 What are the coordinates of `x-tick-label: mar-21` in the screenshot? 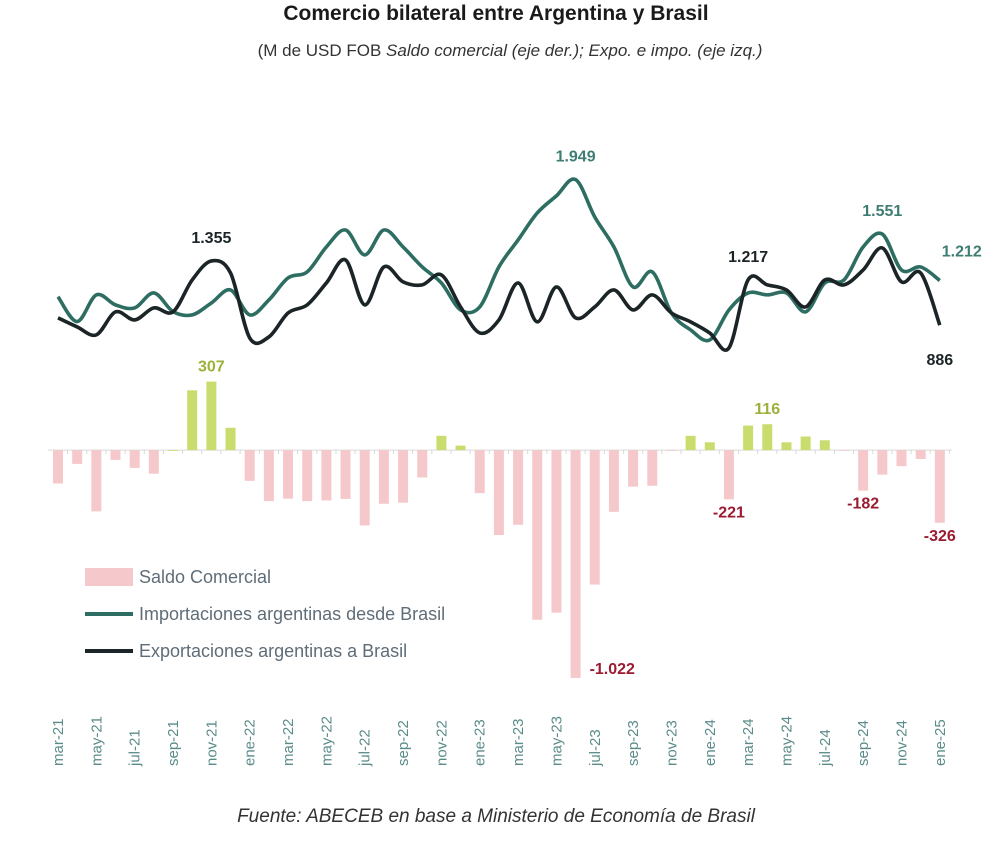 It's located at (58, 742).